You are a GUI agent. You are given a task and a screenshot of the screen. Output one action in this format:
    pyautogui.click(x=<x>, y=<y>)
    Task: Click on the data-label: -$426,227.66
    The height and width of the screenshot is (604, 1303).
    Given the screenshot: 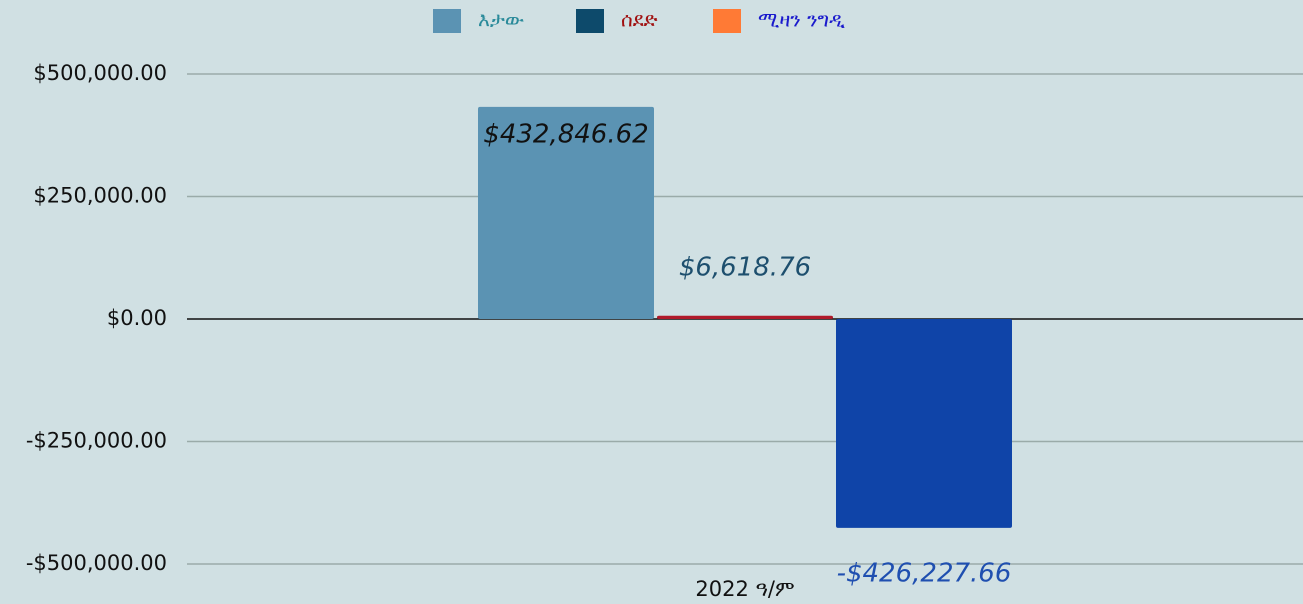 What is the action you would take?
    pyautogui.click(x=924, y=573)
    